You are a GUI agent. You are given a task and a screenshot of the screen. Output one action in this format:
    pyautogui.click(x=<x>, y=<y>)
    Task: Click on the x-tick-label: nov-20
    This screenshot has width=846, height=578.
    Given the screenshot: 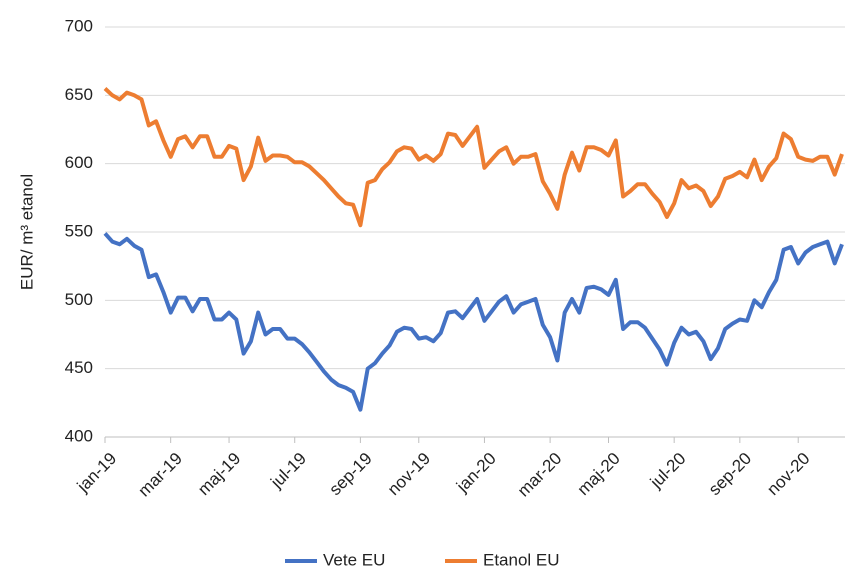 What is the action you would take?
    pyautogui.click(x=788, y=474)
    